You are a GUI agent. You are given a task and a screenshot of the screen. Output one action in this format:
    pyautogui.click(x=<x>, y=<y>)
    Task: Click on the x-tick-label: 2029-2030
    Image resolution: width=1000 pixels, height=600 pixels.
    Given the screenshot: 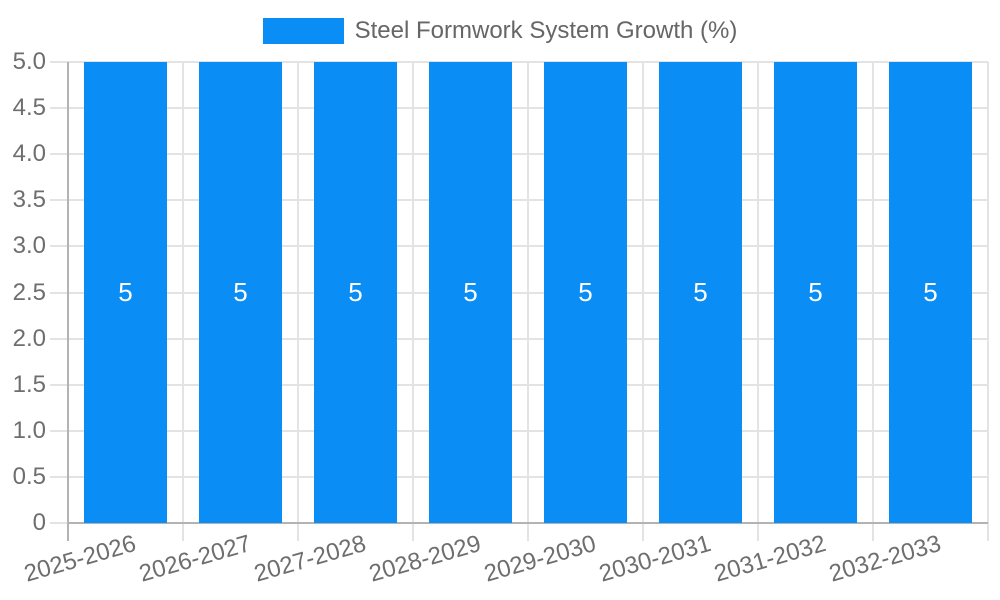 What is the action you would take?
    pyautogui.click(x=539, y=559)
    